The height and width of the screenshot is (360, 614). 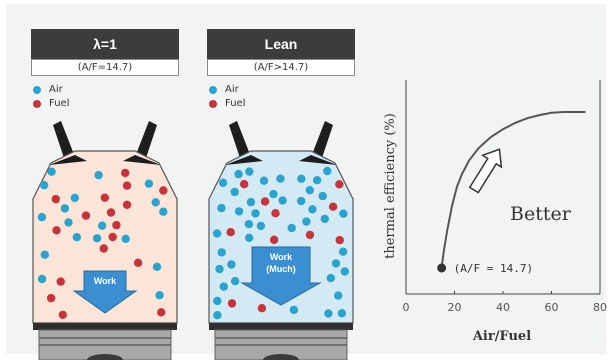 What do you see at coordinates (442, 268) in the screenshot?
I see `stoichiometric-point-marker` at bounding box center [442, 268].